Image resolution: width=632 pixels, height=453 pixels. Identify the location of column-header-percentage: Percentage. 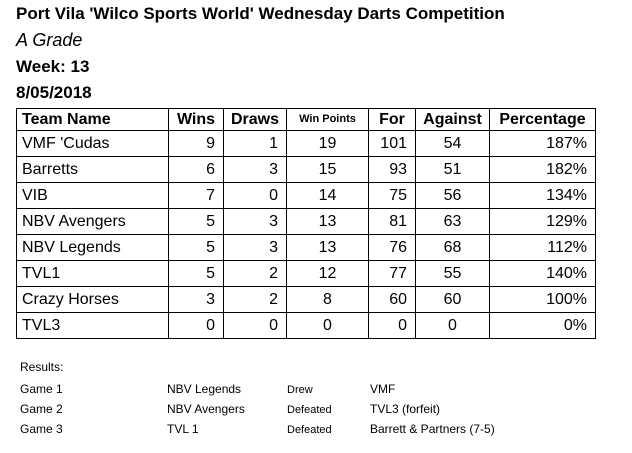
(542, 119).